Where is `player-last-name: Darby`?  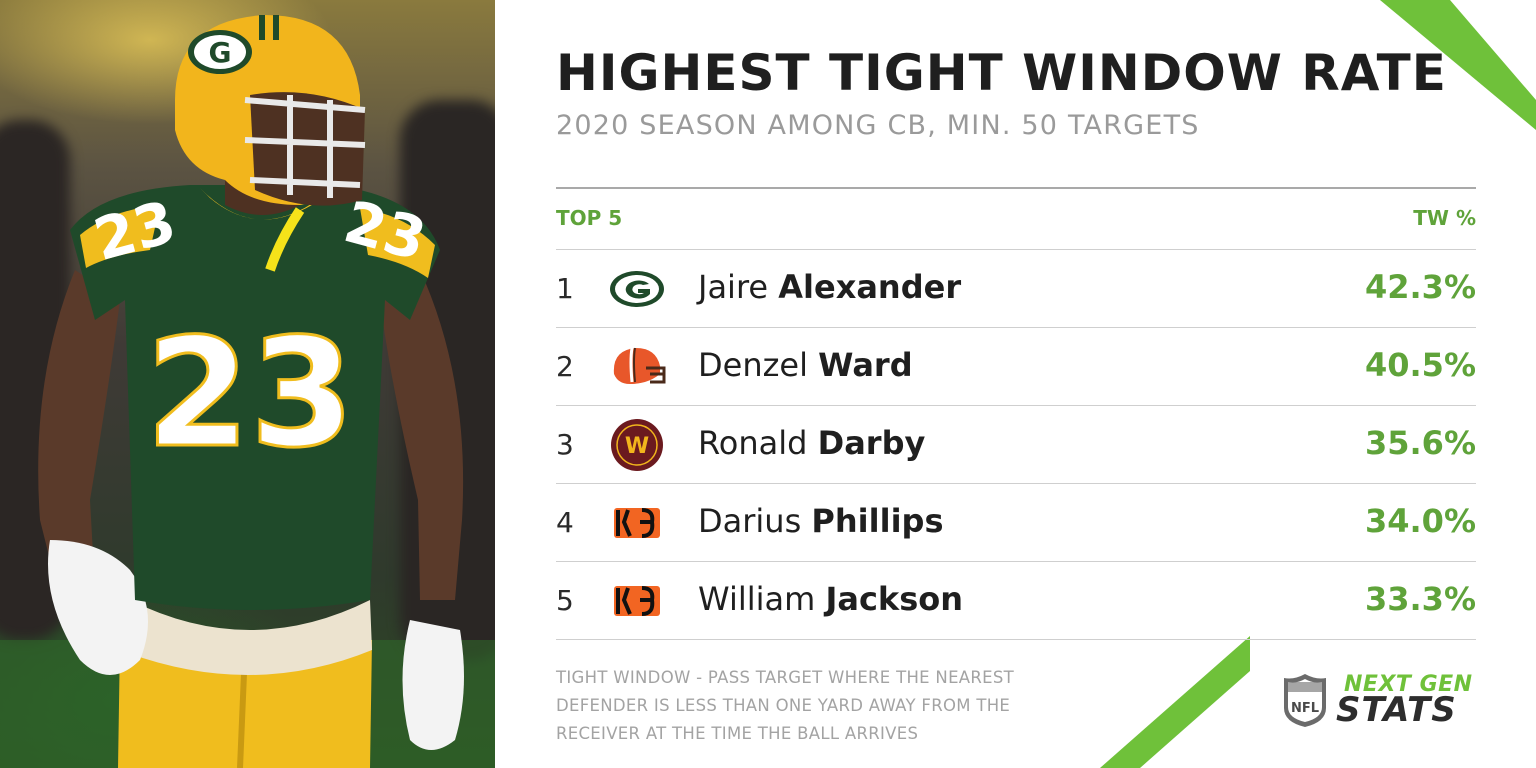 player-last-name: Darby is located at coordinates (871, 443).